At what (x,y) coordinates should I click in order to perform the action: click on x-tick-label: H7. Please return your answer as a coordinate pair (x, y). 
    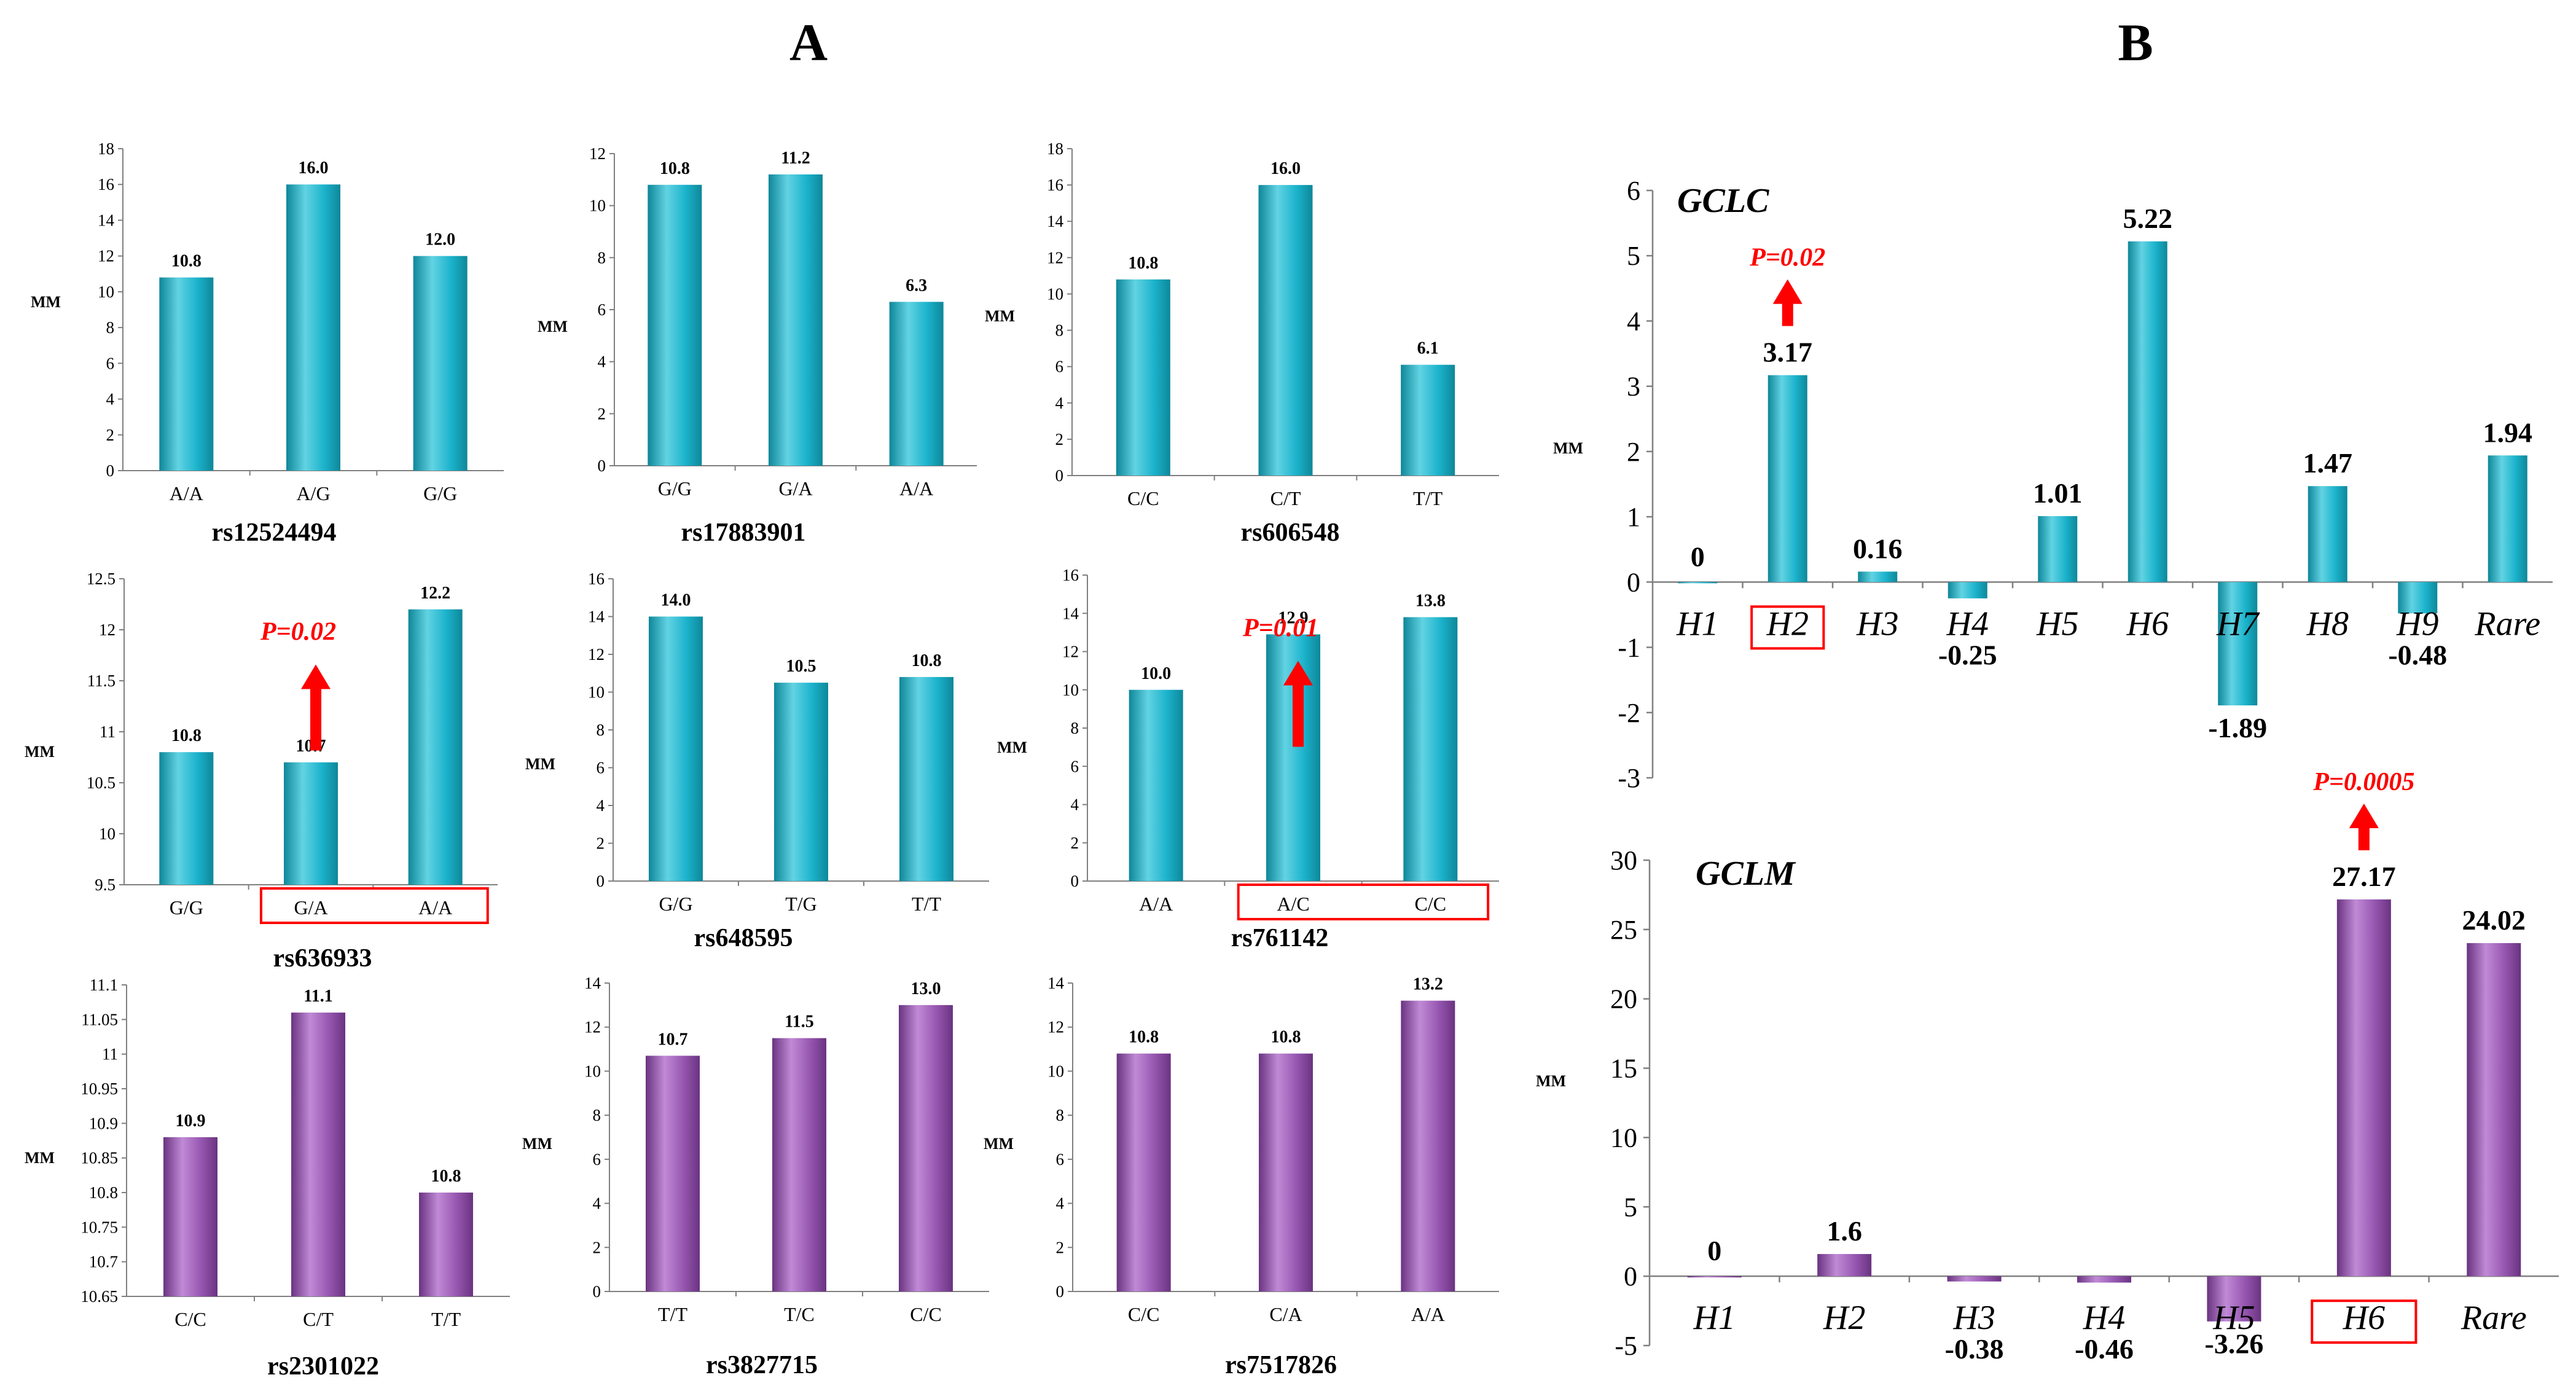
    Looking at the image, I should click on (2238, 624).